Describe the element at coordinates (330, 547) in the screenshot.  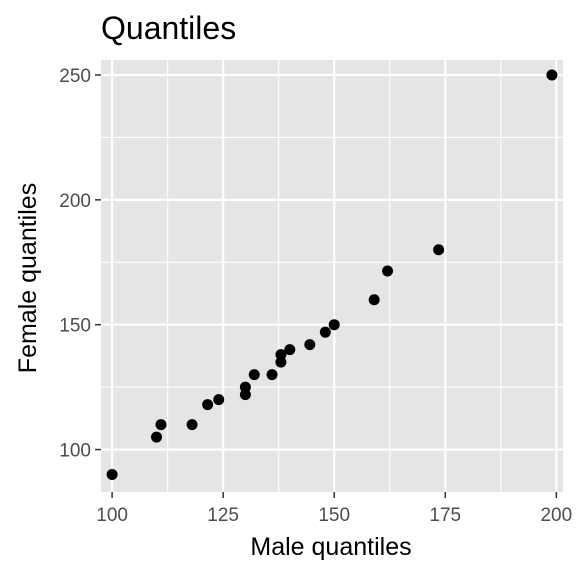
I see `x-axis-title: Male quantiles` at that location.